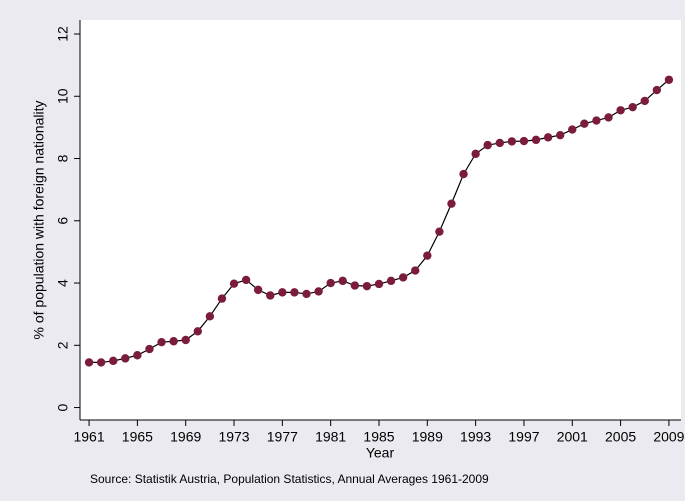 The width and height of the screenshot is (685, 501). What do you see at coordinates (380, 453) in the screenshot?
I see `x-axis-label: Year` at bounding box center [380, 453].